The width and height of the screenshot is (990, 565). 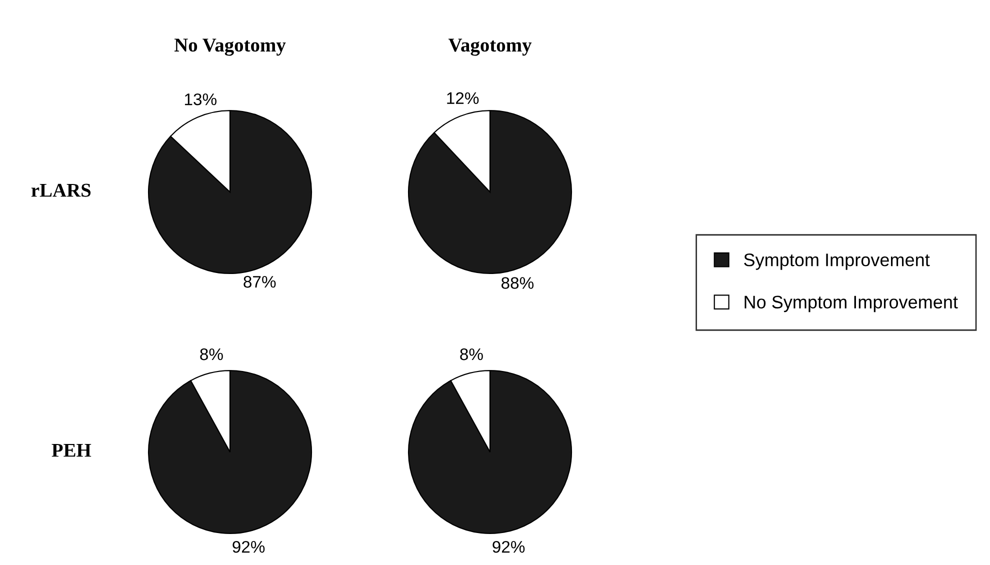 What do you see at coordinates (200, 99) in the screenshot?
I see `data-label: 13%` at bounding box center [200, 99].